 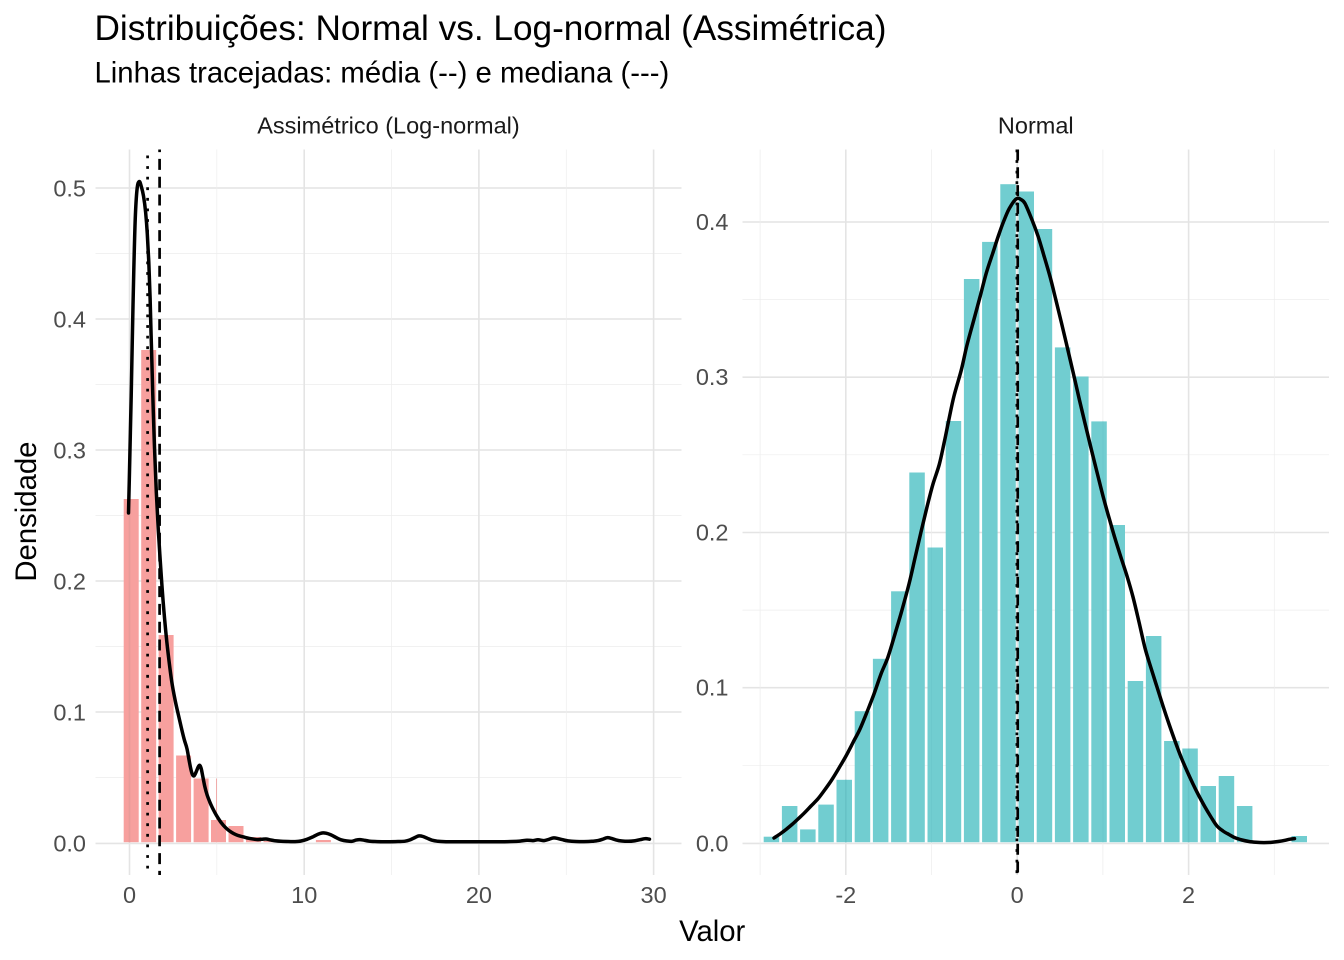 I want to click on svg-text: Valor, so click(x=712, y=931).